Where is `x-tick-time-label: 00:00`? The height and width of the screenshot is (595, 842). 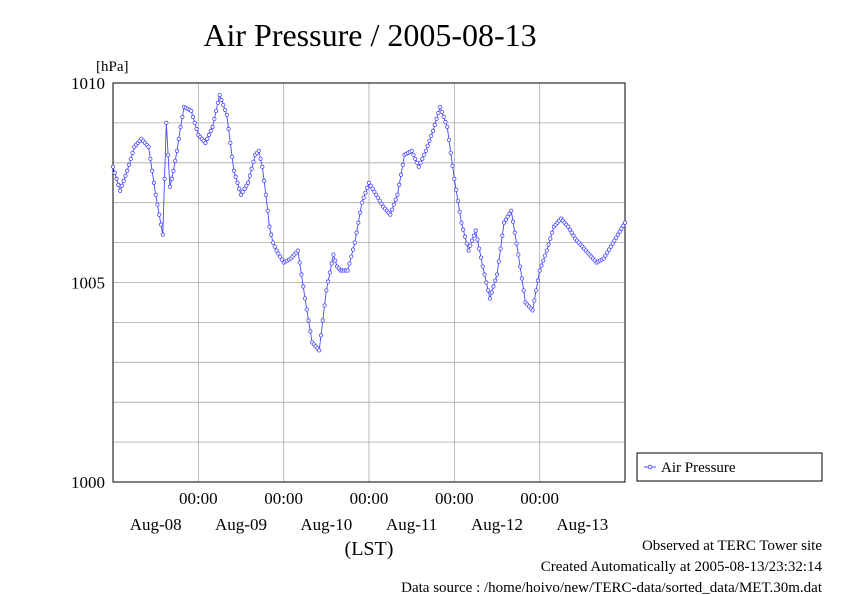 x-tick-time-label: 00:00 is located at coordinates (369, 498).